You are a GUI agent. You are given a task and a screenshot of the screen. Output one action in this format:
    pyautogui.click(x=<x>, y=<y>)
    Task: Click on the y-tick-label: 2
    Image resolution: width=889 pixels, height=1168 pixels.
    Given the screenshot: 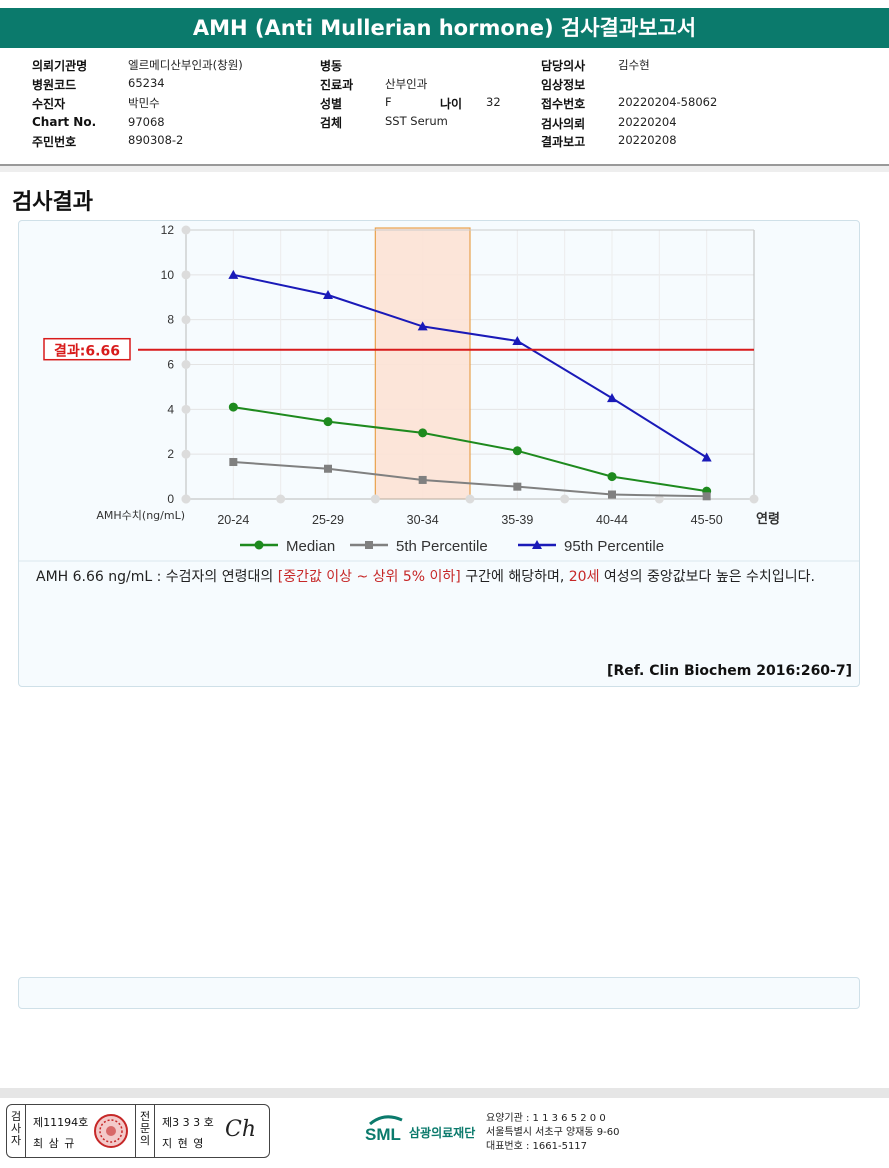 What is the action you would take?
    pyautogui.click(x=170, y=454)
    